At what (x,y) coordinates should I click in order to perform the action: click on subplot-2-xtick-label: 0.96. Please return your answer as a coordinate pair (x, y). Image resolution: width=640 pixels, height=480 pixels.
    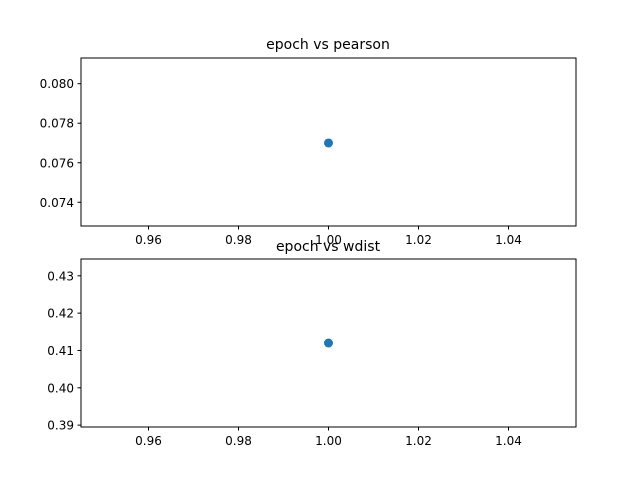
    Looking at the image, I should click on (148, 441).